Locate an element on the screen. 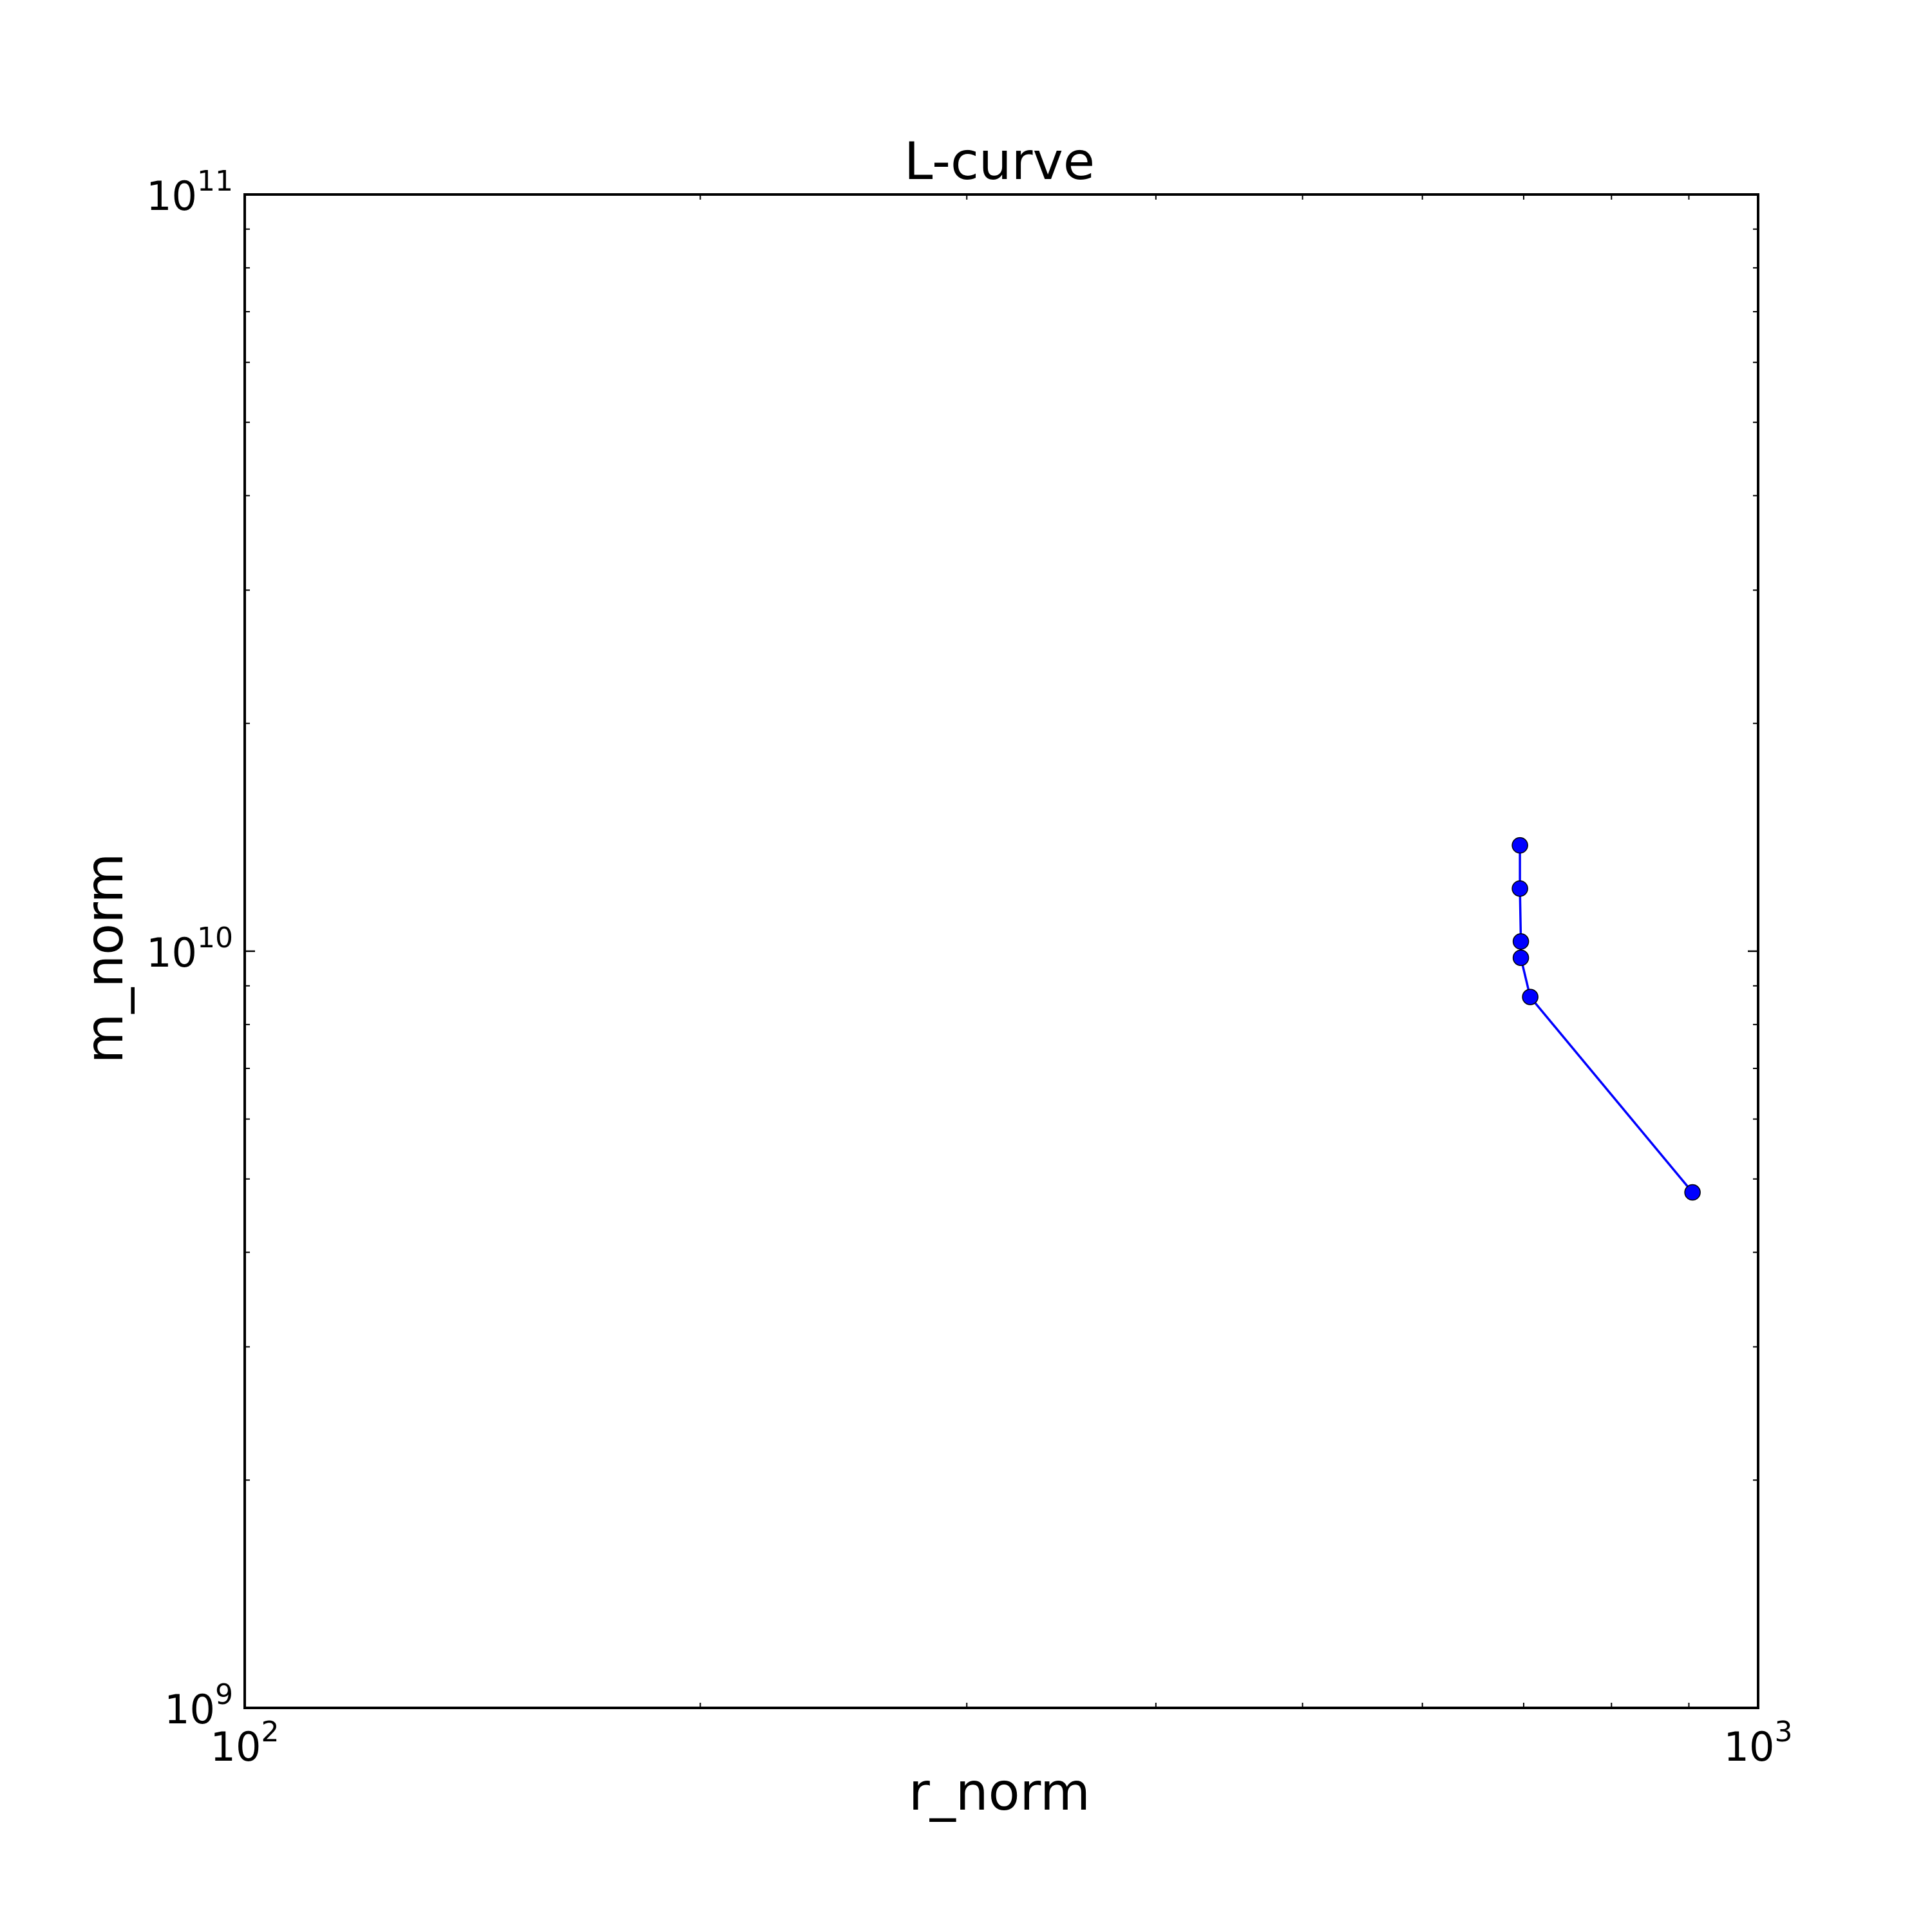 This screenshot has height=1932, width=1932. chart-title: L-curve is located at coordinates (1000, 161).